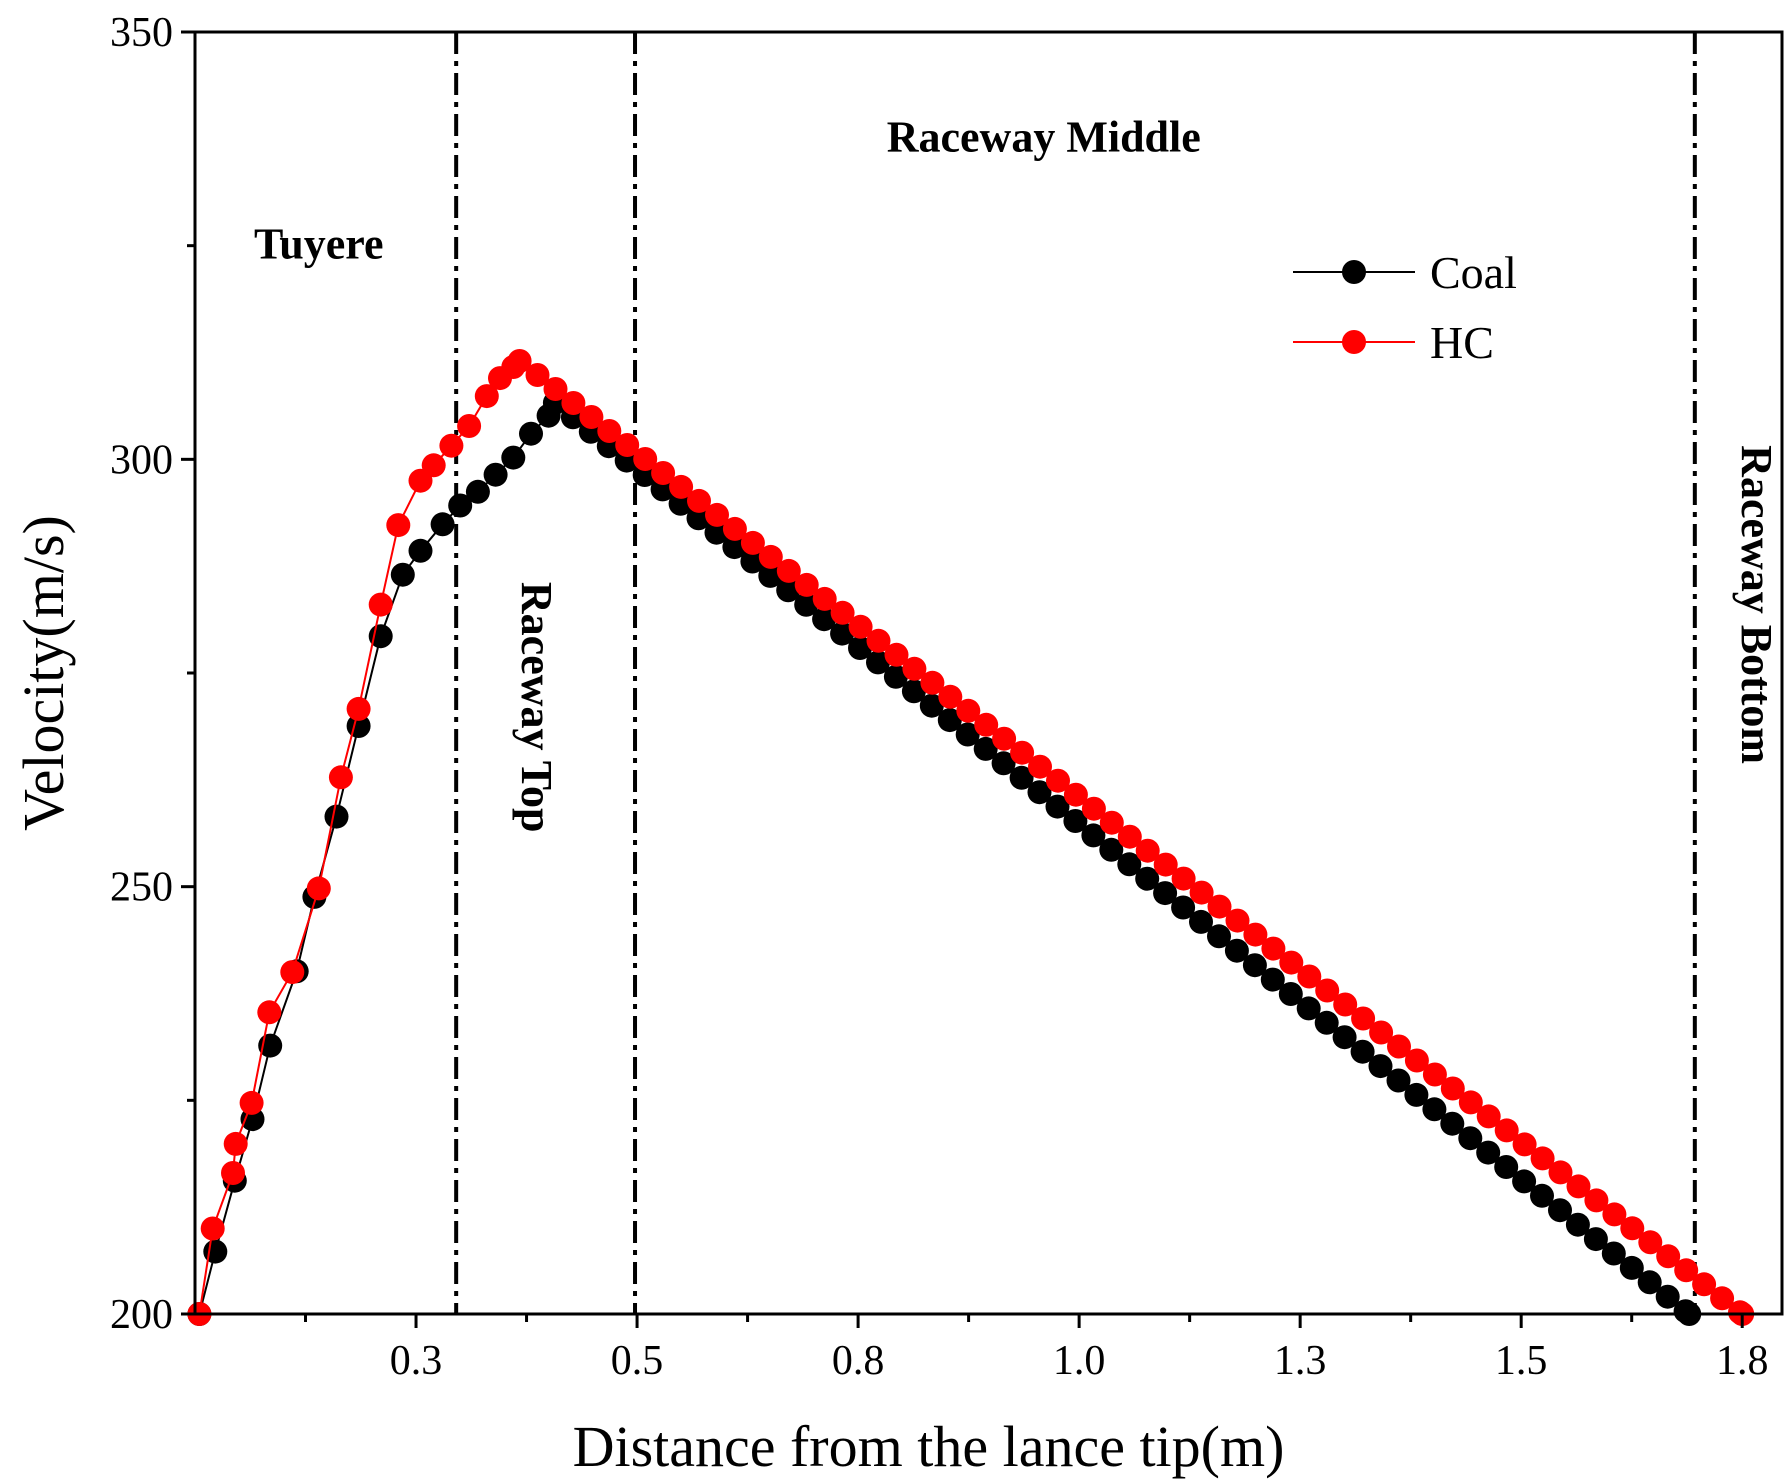  What do you see at coordinates (43, 673) in the screenshot?
I see `y-axis-title: Velocity(m/s)` at bounding box center [43, 673].